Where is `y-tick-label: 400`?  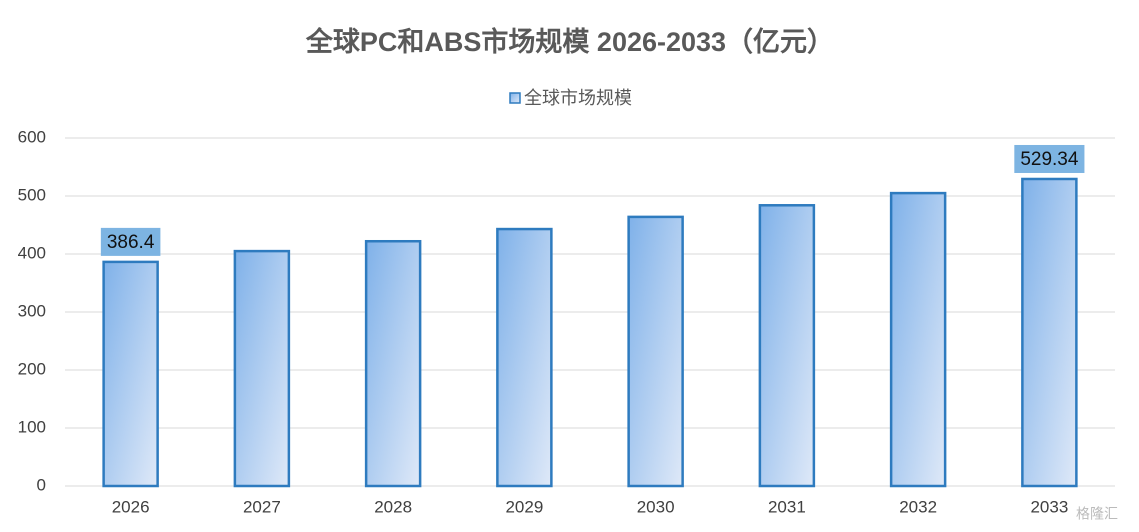
y-tick-label: 400 is located at coordinates (32, 252).